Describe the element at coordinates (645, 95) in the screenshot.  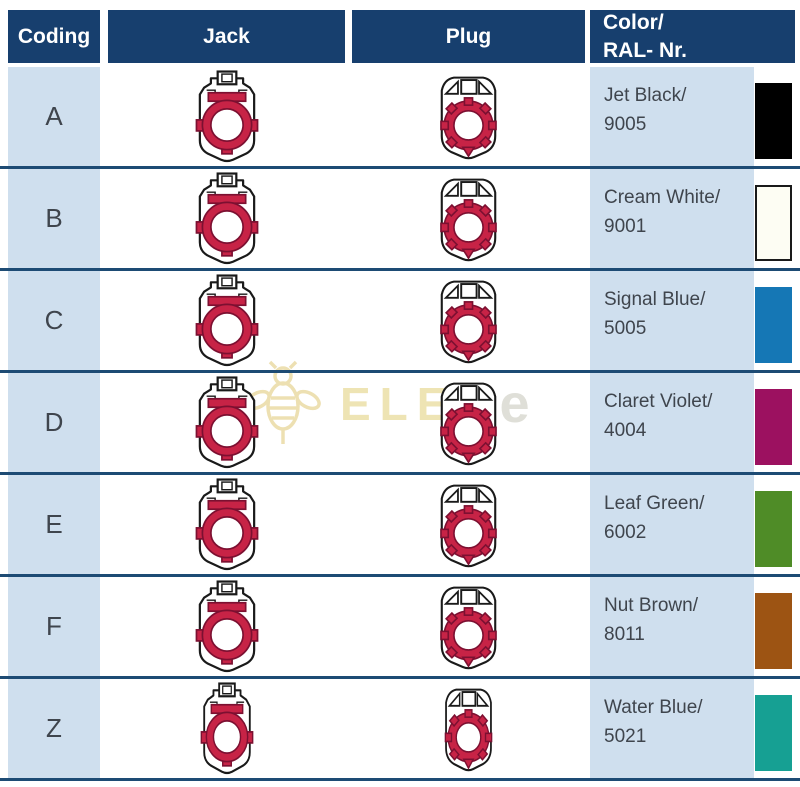
I see `color-name: Jet Black/` at that location.